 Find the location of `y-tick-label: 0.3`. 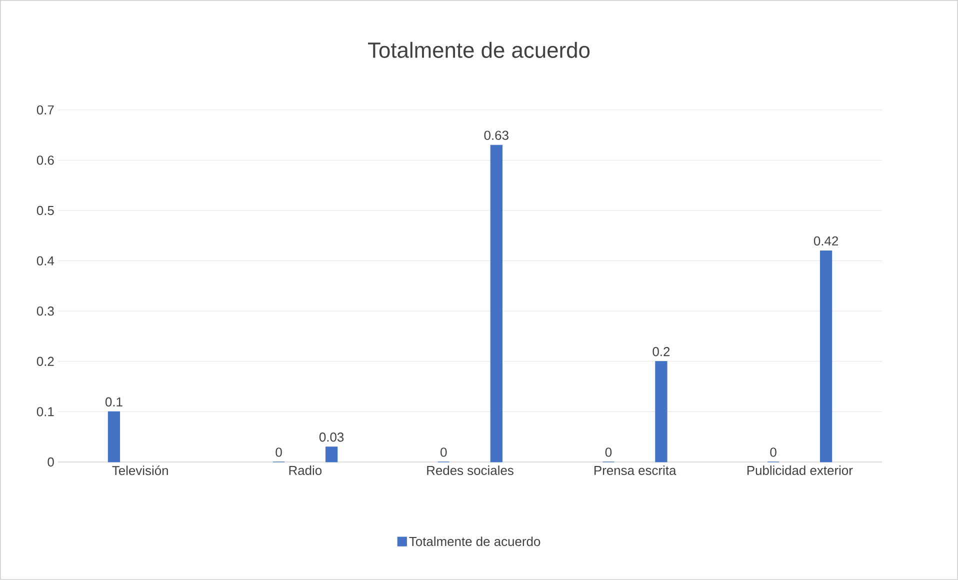

y-tick-label: 0.3 is located at coordinates (45, 311).